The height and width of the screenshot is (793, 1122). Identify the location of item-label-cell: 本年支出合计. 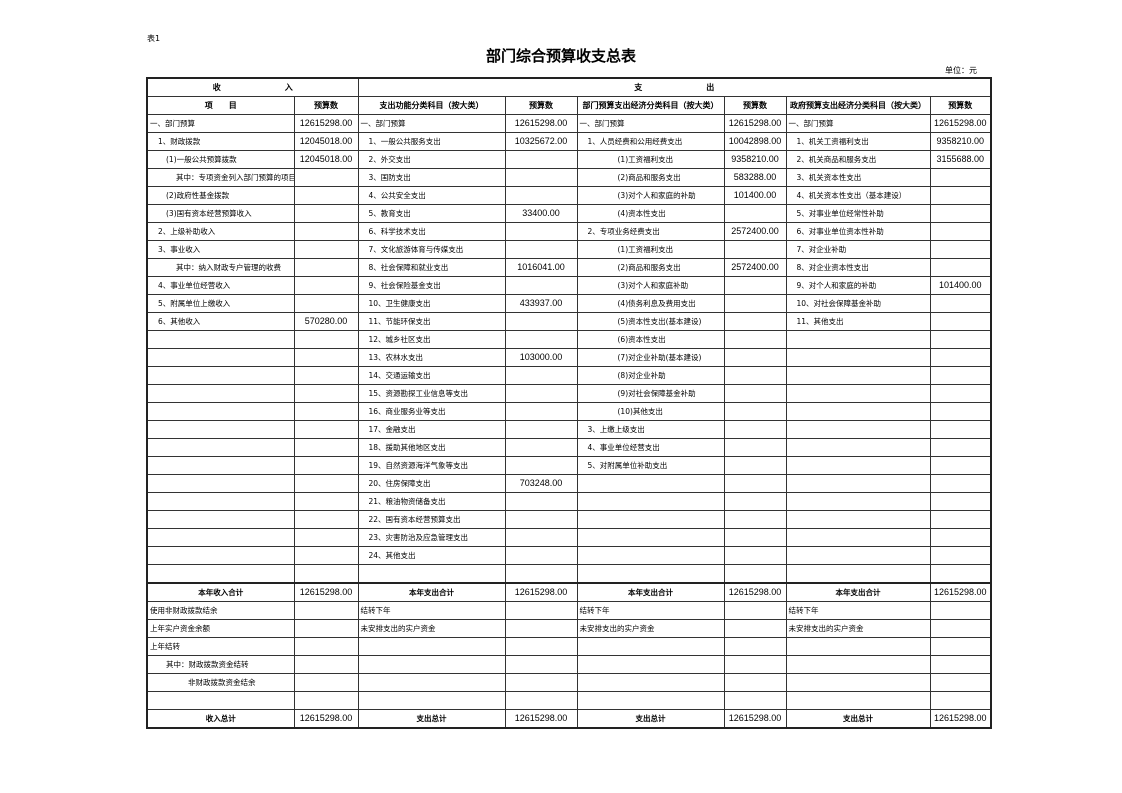
(431, 592).